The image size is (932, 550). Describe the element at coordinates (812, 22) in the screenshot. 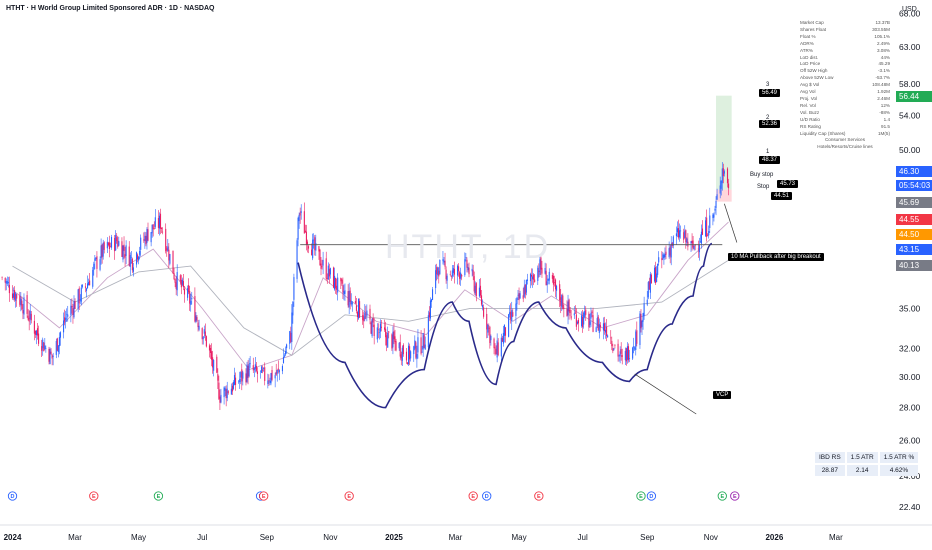

I see `stats-label: Market Cap` at that location.